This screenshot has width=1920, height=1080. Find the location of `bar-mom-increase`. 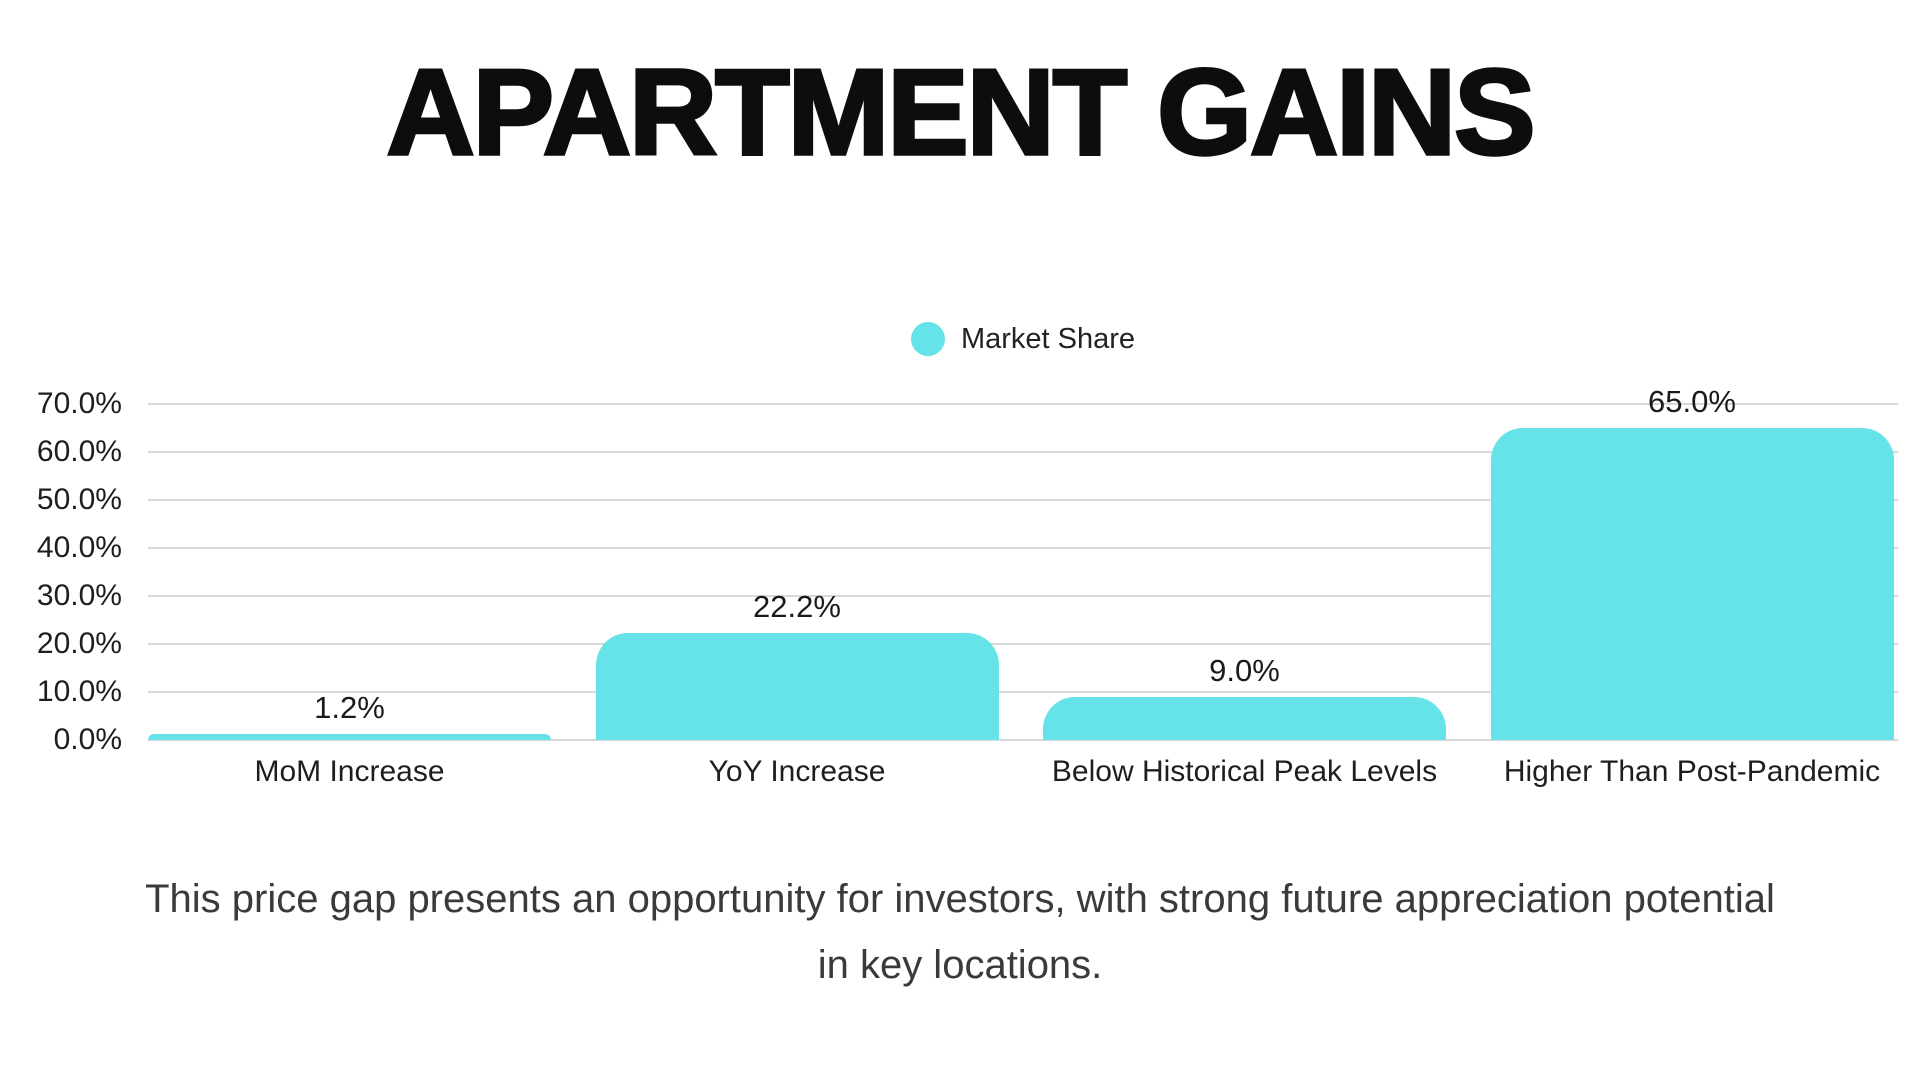

bar-mom-increase is located at coordinates (349, 737).